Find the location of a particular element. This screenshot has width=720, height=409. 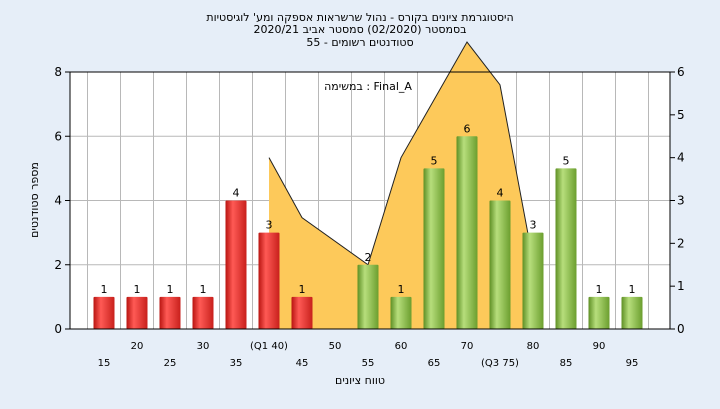

y-axis-right-ticks: 0 1 2 3 4 5 6 is located at coordinates (677, 200).